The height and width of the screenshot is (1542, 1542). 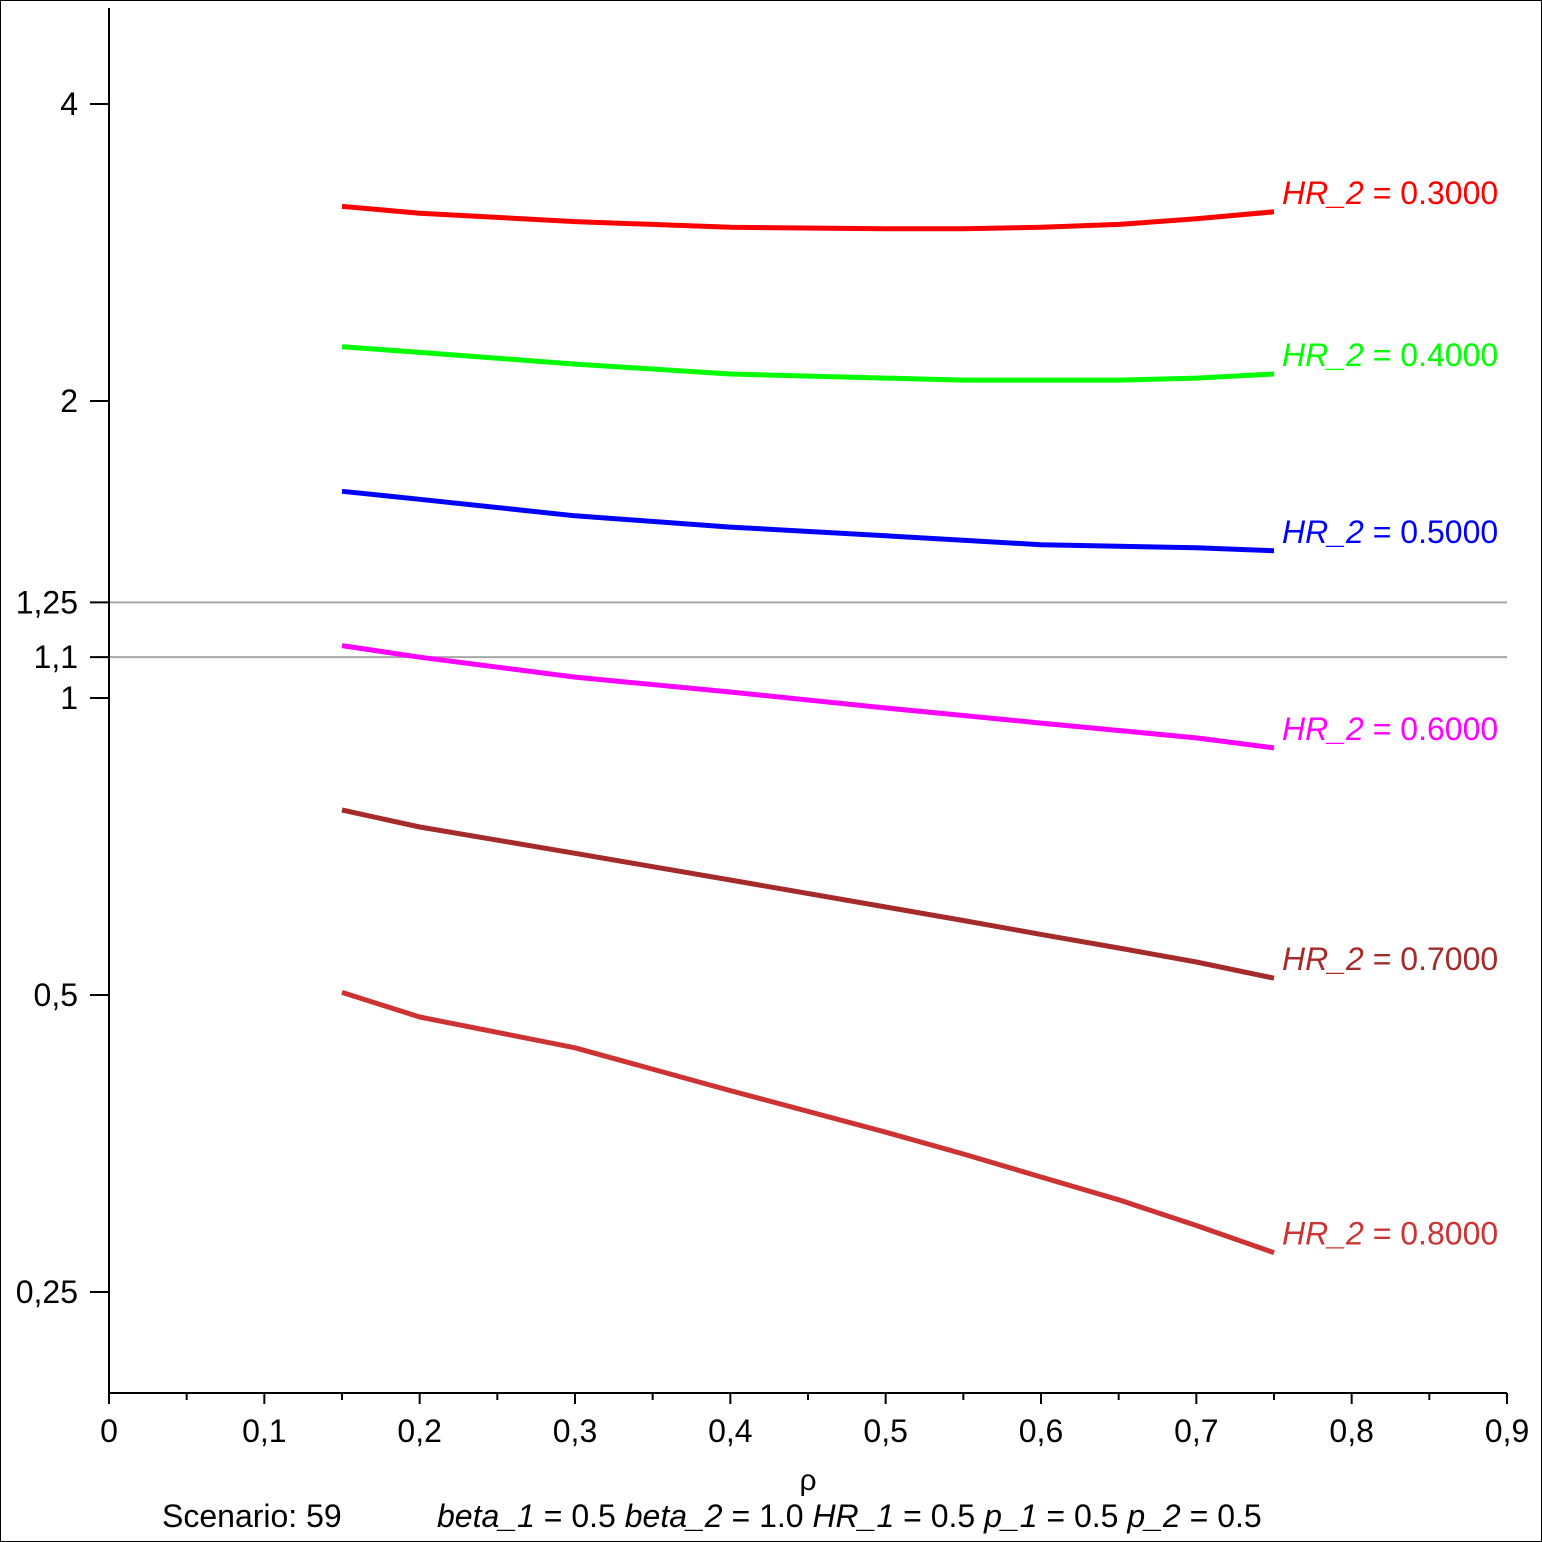 What do you see at coordinates (419, 1431) in the screenshot?
I see `x-tick-label: 0,2` at bounding box center [419, 1431].